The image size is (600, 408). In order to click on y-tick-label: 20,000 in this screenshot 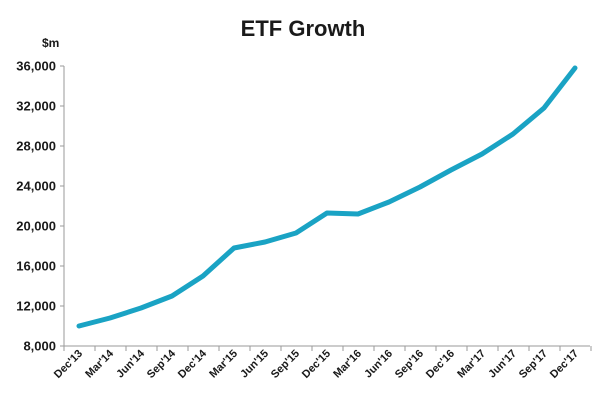, I will do `click(36, 226)`.